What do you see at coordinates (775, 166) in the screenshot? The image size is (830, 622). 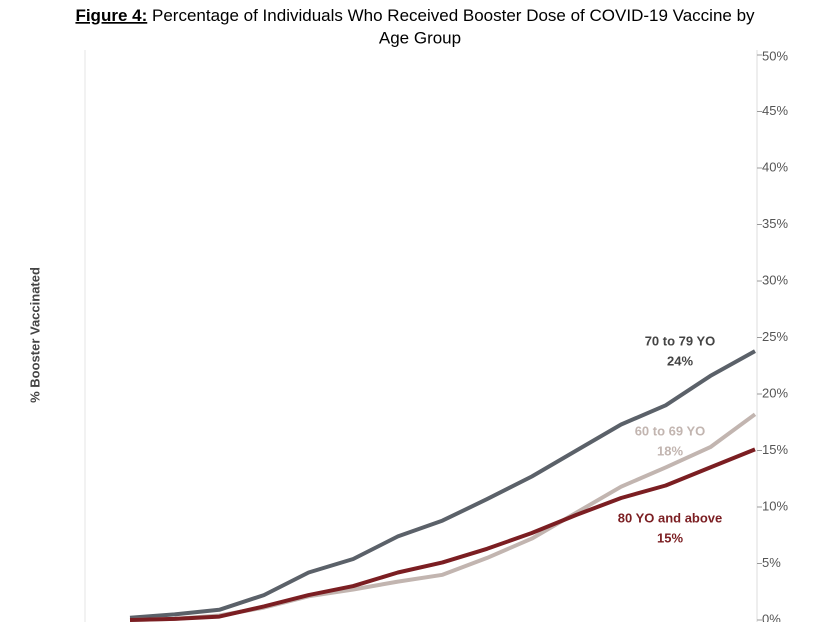 I see `y-tick-label: 40%` at bounding box center [775, 166].